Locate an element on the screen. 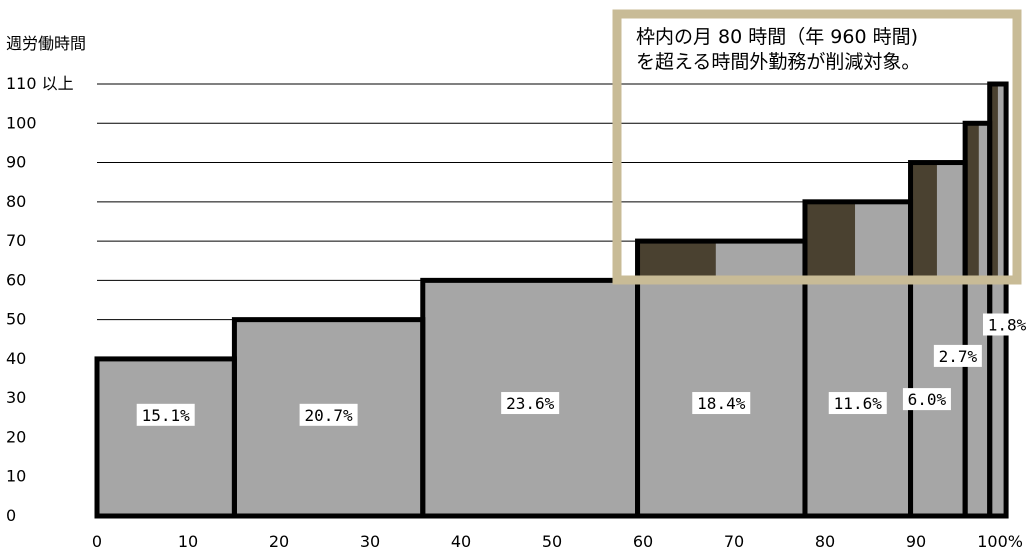  x-tick-label: 50 is located at coordinates (552, 541).